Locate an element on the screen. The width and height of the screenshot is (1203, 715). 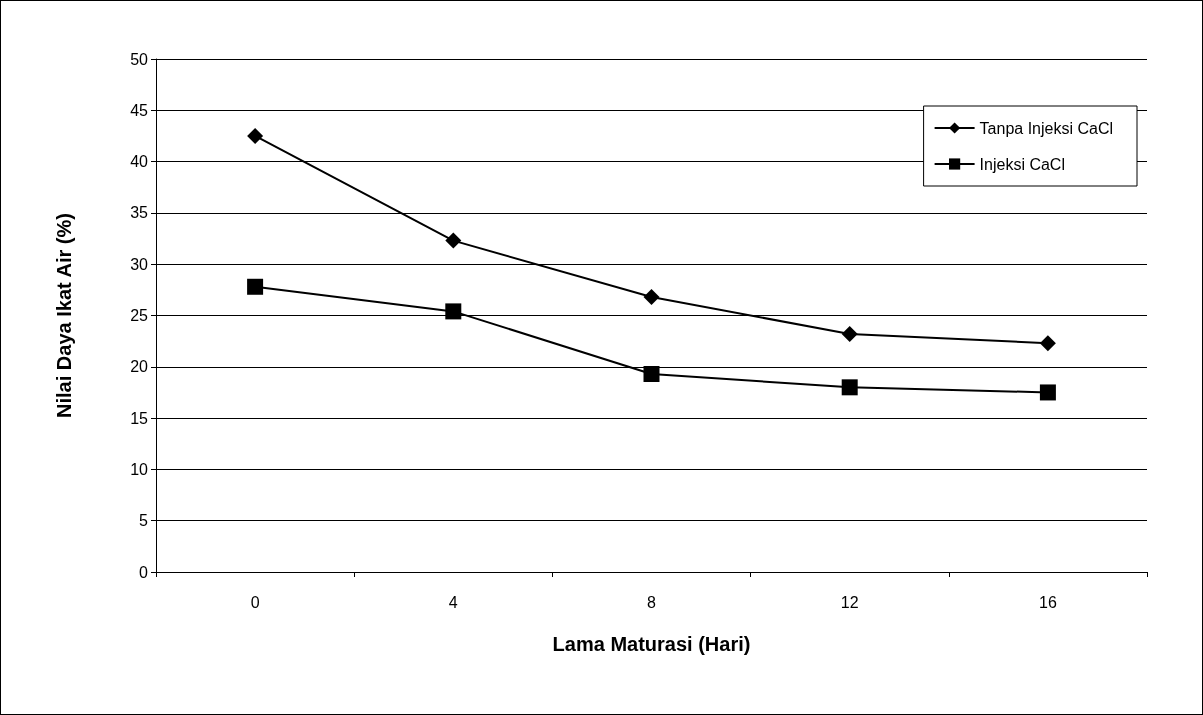
x-tick-label: 4 is located at coordinates (453, 602).